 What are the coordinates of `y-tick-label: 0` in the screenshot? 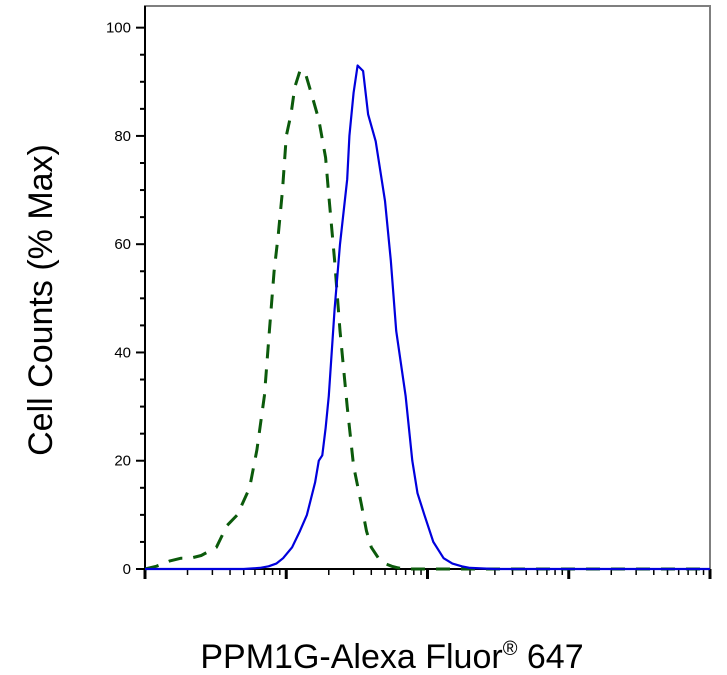 It's located at (127, 569).